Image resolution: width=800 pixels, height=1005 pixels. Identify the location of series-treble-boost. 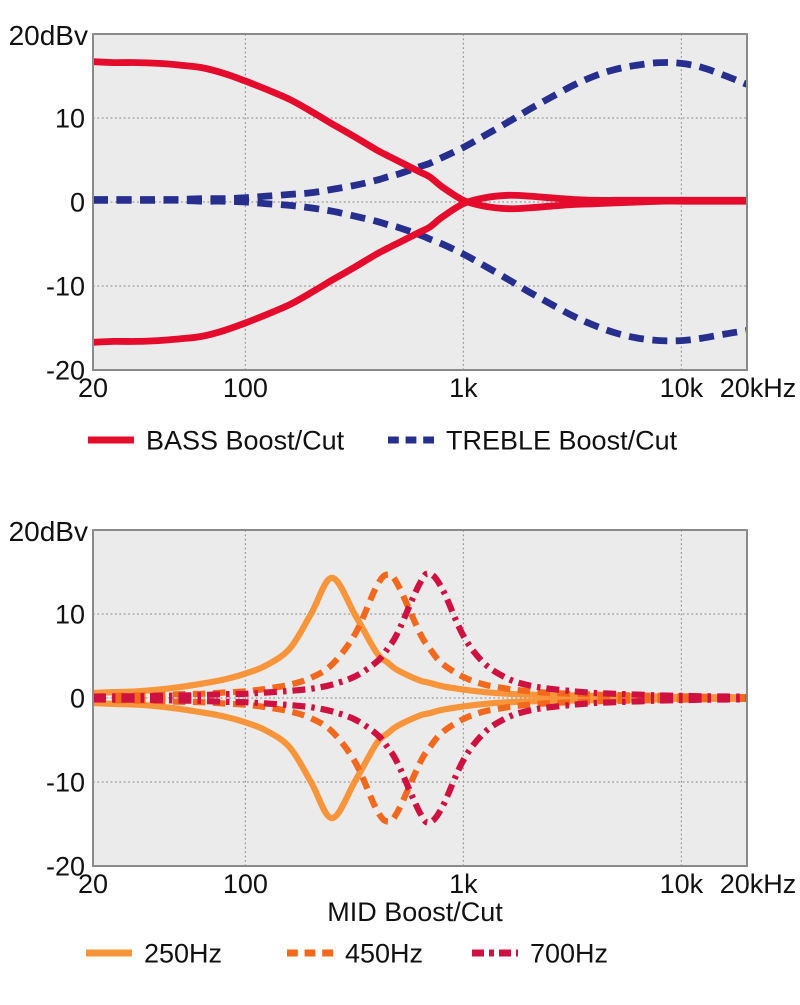
(420, 131).